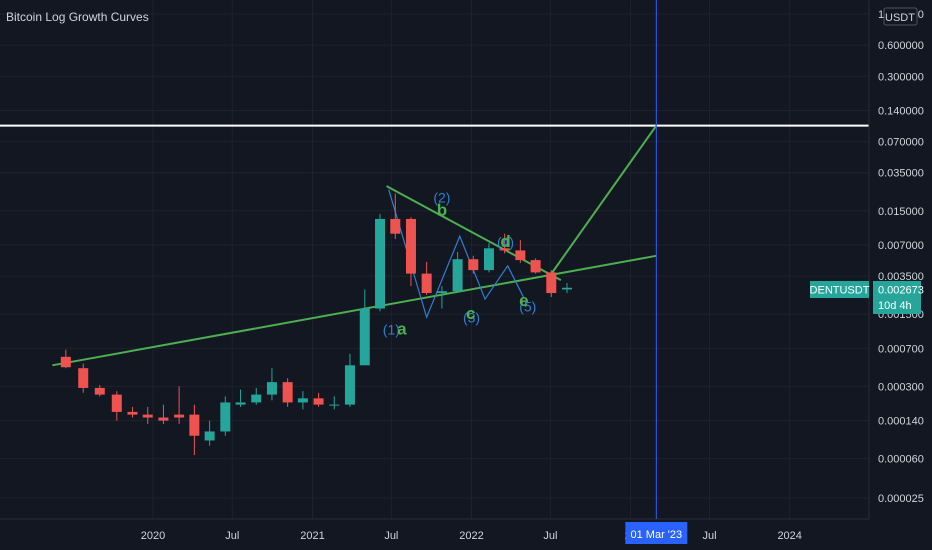  I want to click on time-axis, so click(466, 534).